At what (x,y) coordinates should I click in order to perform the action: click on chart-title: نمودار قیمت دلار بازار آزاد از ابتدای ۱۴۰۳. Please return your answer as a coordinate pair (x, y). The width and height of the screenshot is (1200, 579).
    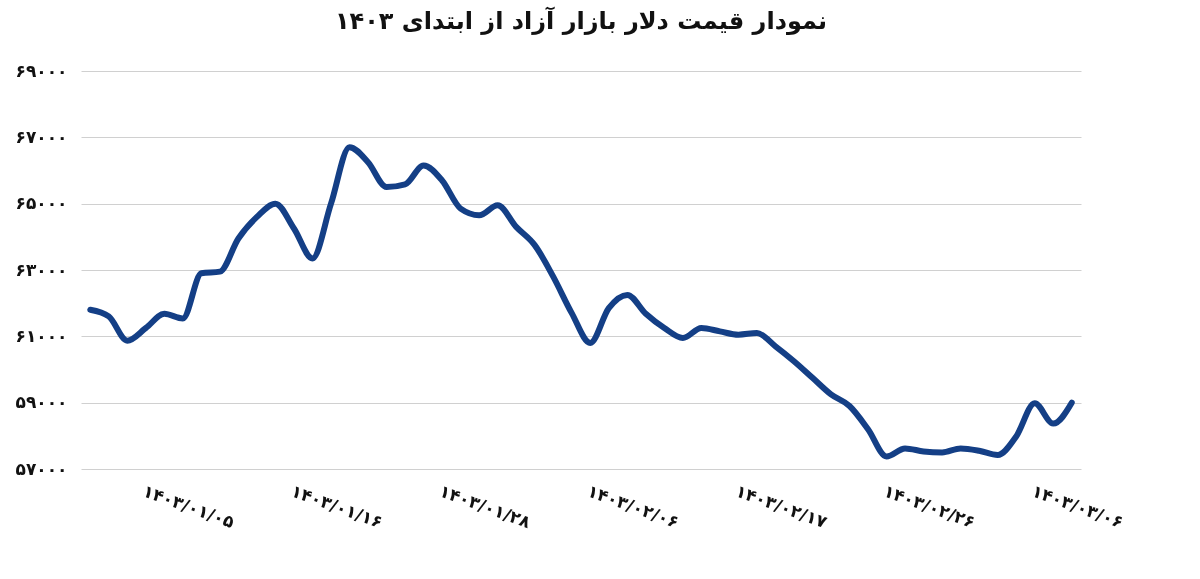
    Looking at the image, I should click on (581, 20).